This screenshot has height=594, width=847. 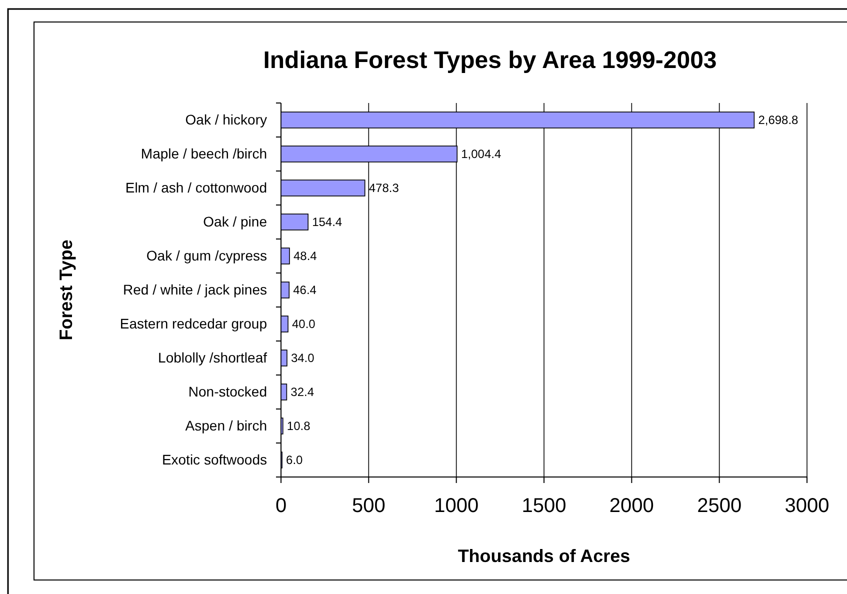 What do you see at coordinates (302, 358) in the screenshot?
I see `data-label: 34.0` at bounding box center [302, 358].